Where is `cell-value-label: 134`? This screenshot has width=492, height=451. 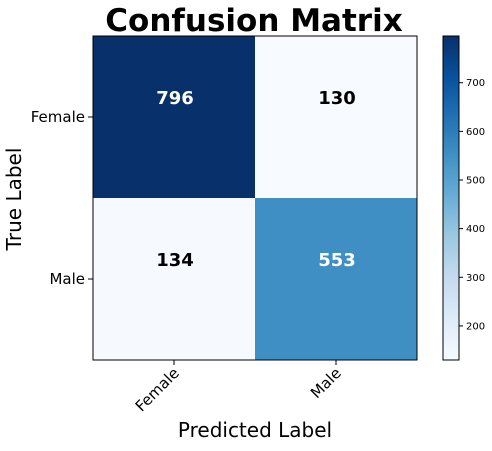 cell-value-label: 134 is located at coordinates (175, 260).